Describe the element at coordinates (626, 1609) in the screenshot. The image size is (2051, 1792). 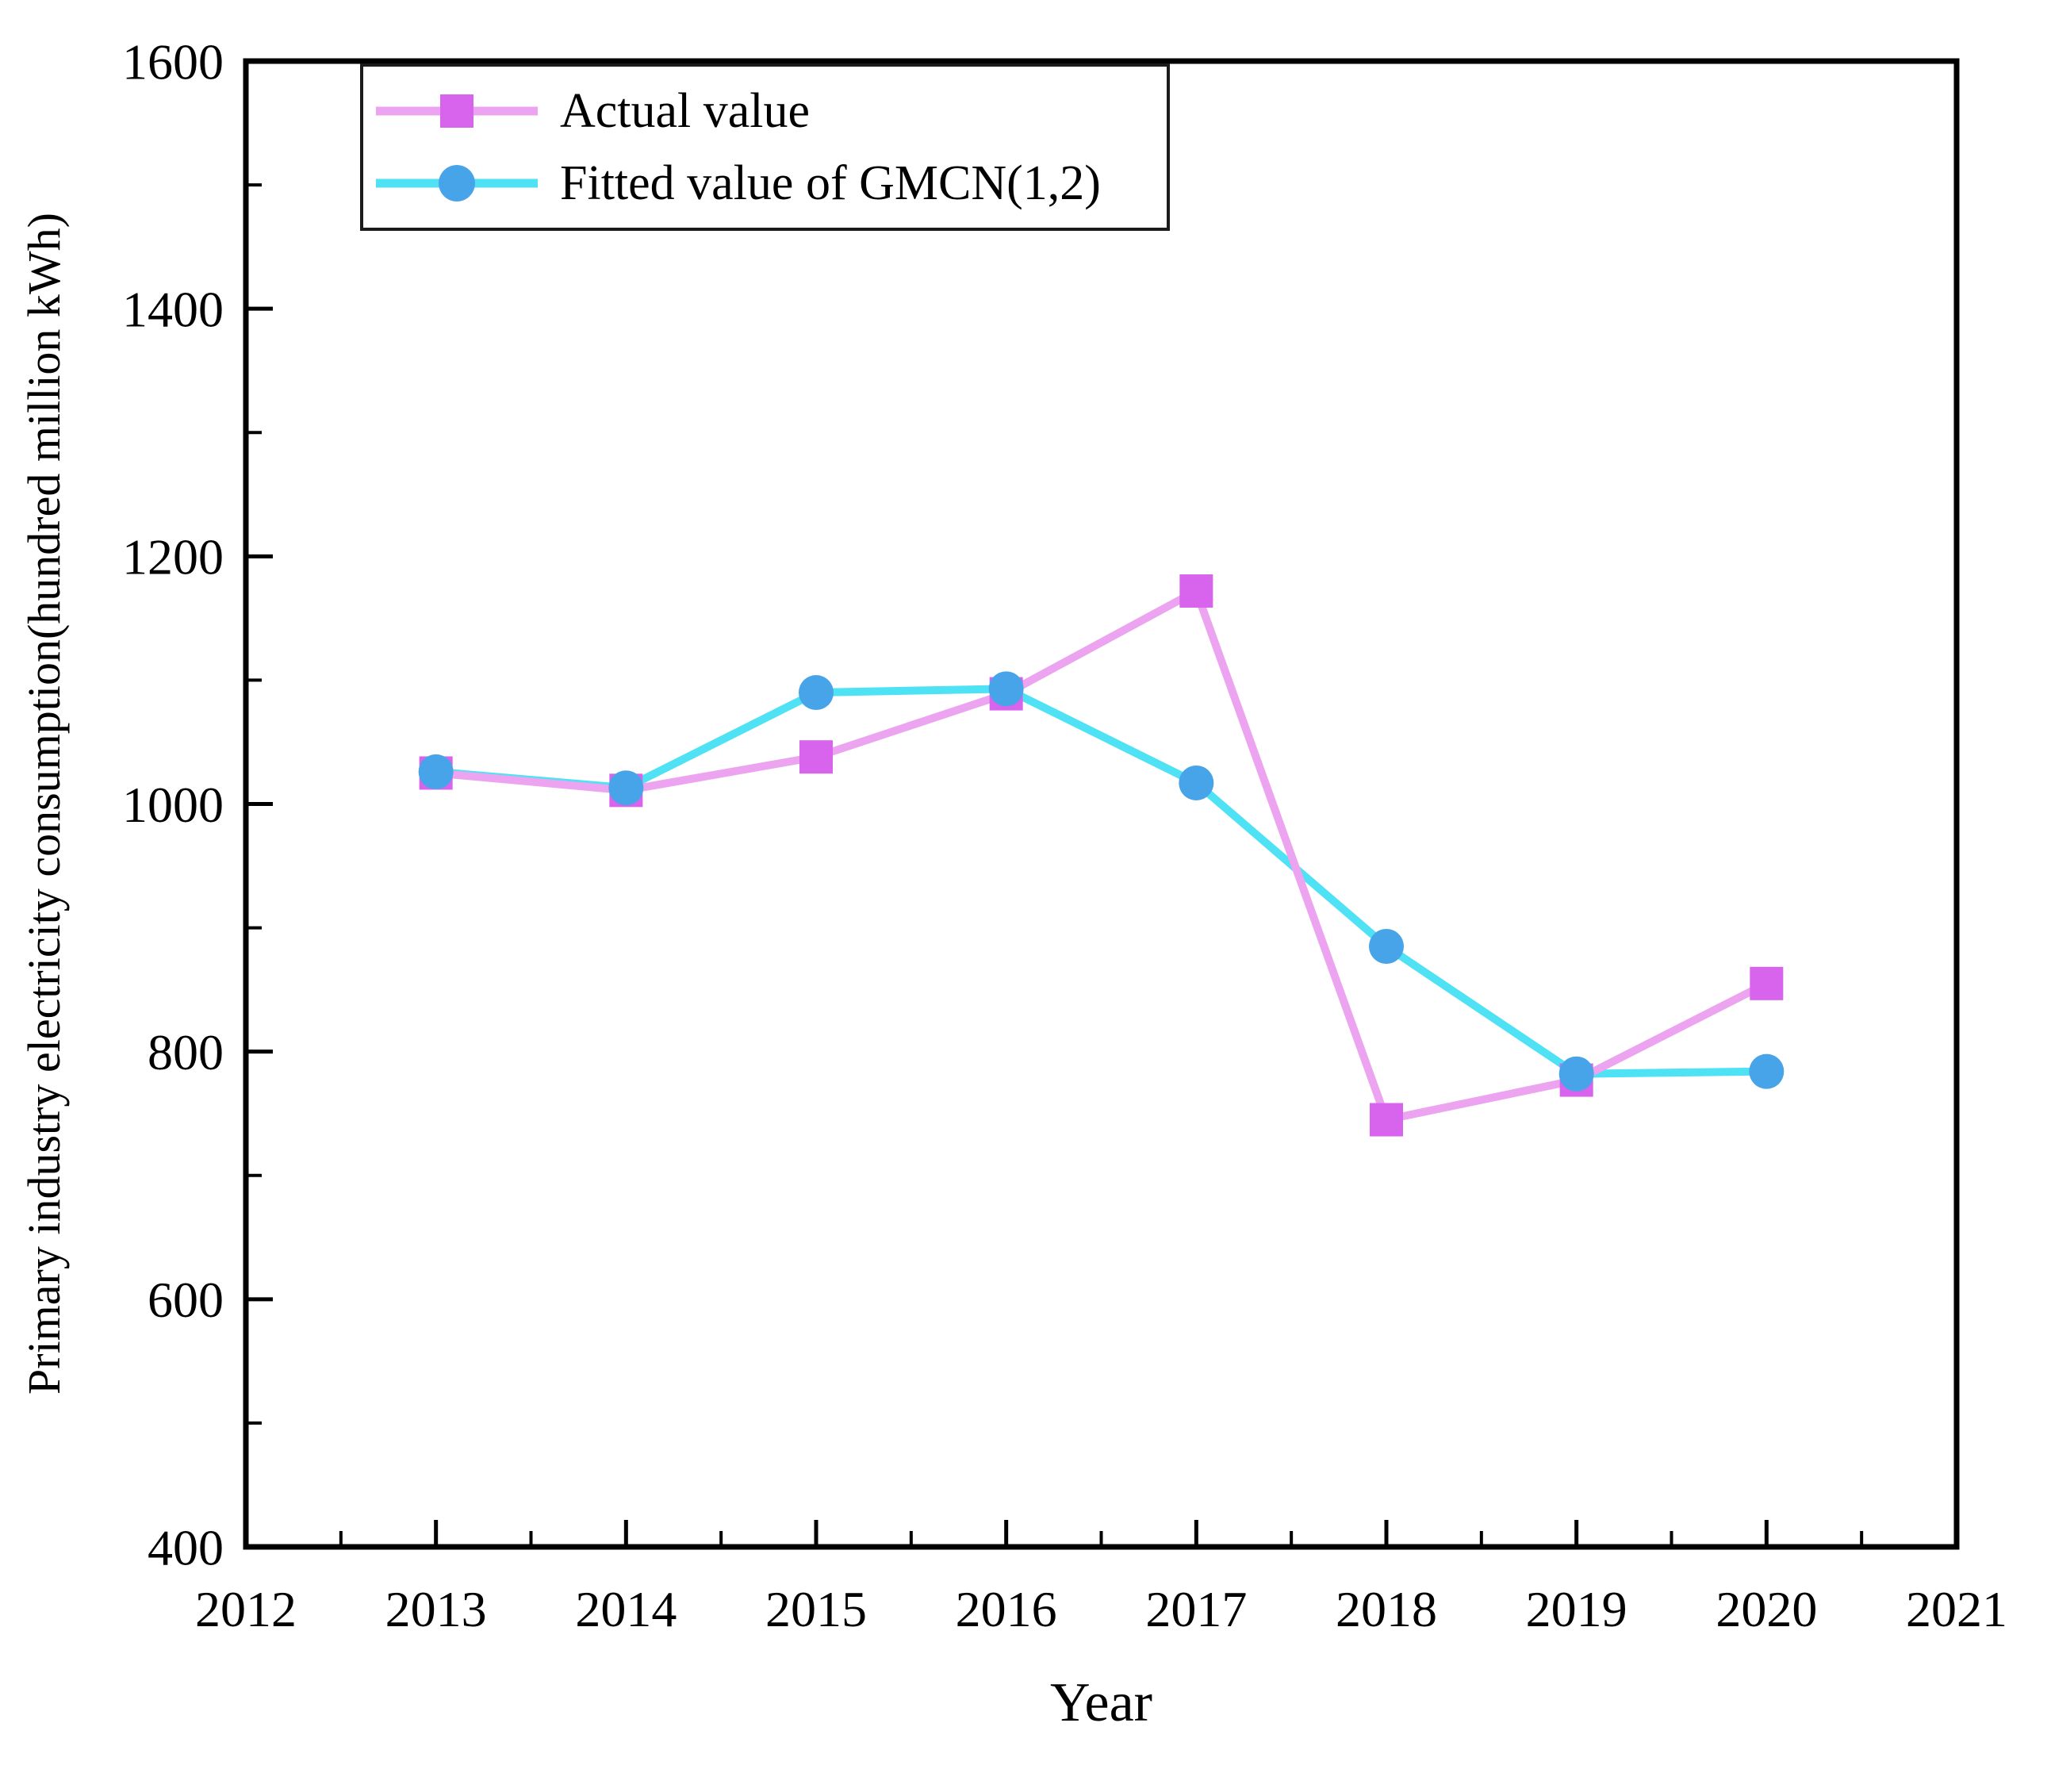
I see `x-tick-label-2014: 2014` at that location.